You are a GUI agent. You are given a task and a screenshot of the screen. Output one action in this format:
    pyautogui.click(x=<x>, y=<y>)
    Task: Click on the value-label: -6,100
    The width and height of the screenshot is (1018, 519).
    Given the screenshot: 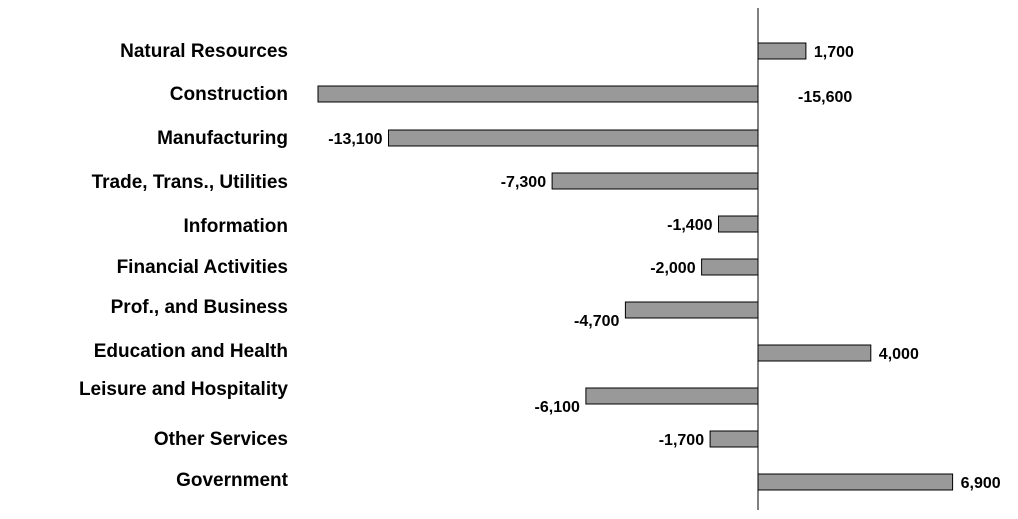 What is the action you would take?
    pyautogui.click(x=557, y=407)
    